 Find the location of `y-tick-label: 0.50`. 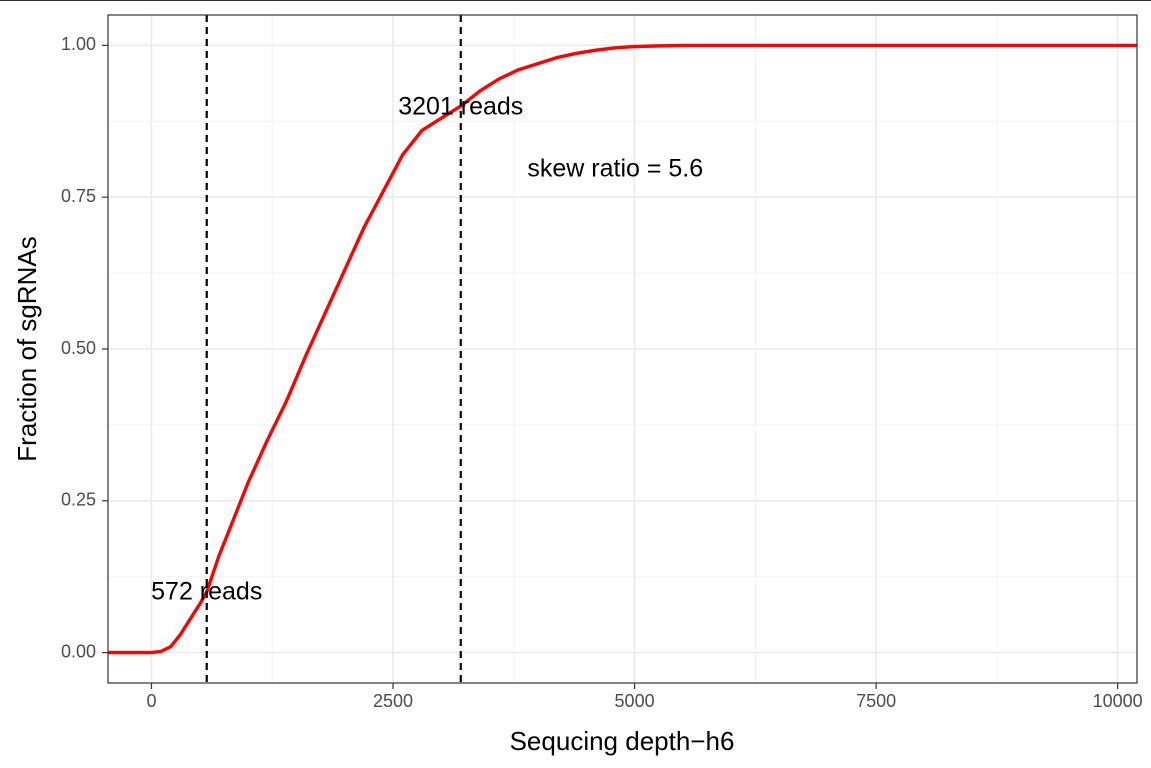

y-tick-label: 0.50 is located at coordinates (78, 348).